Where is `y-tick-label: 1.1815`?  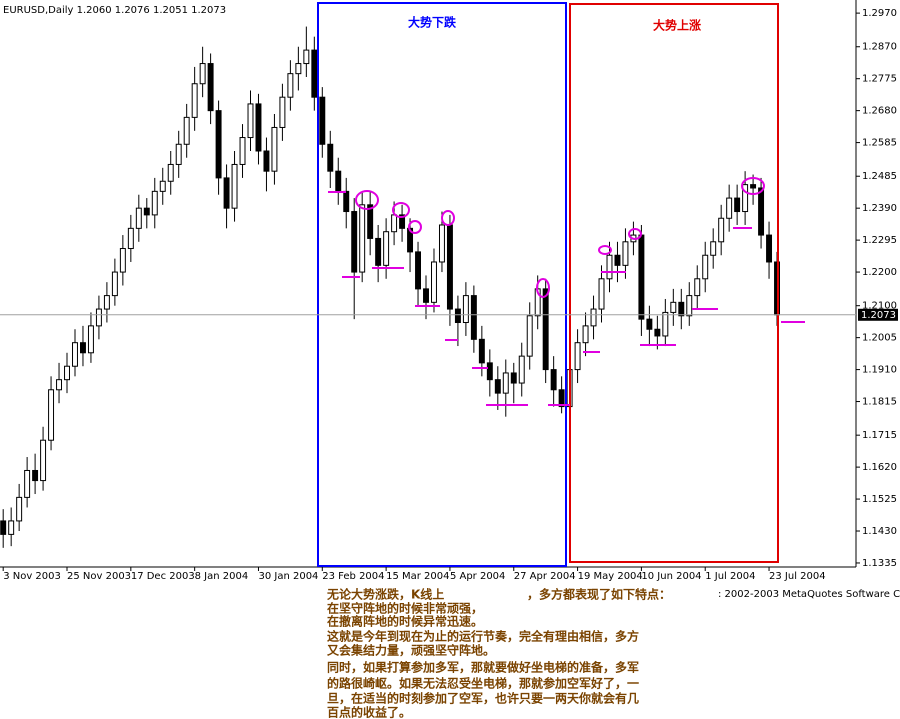
y-tick-label: 1.1815 is located at coordinates (879, 402).